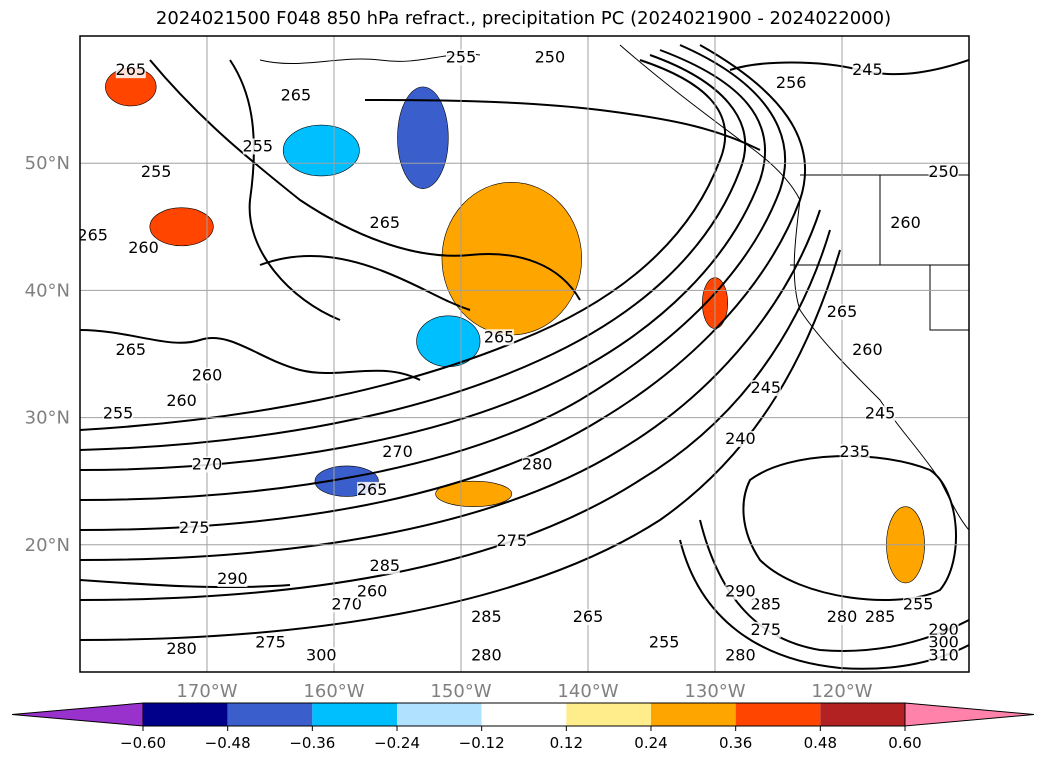 This screenshot has width=1047, height=765. What do you see at coordinates (333, 691) in the screenshot?
I see `lon-tick-label: 160°W` at bounding box center [333, 691].